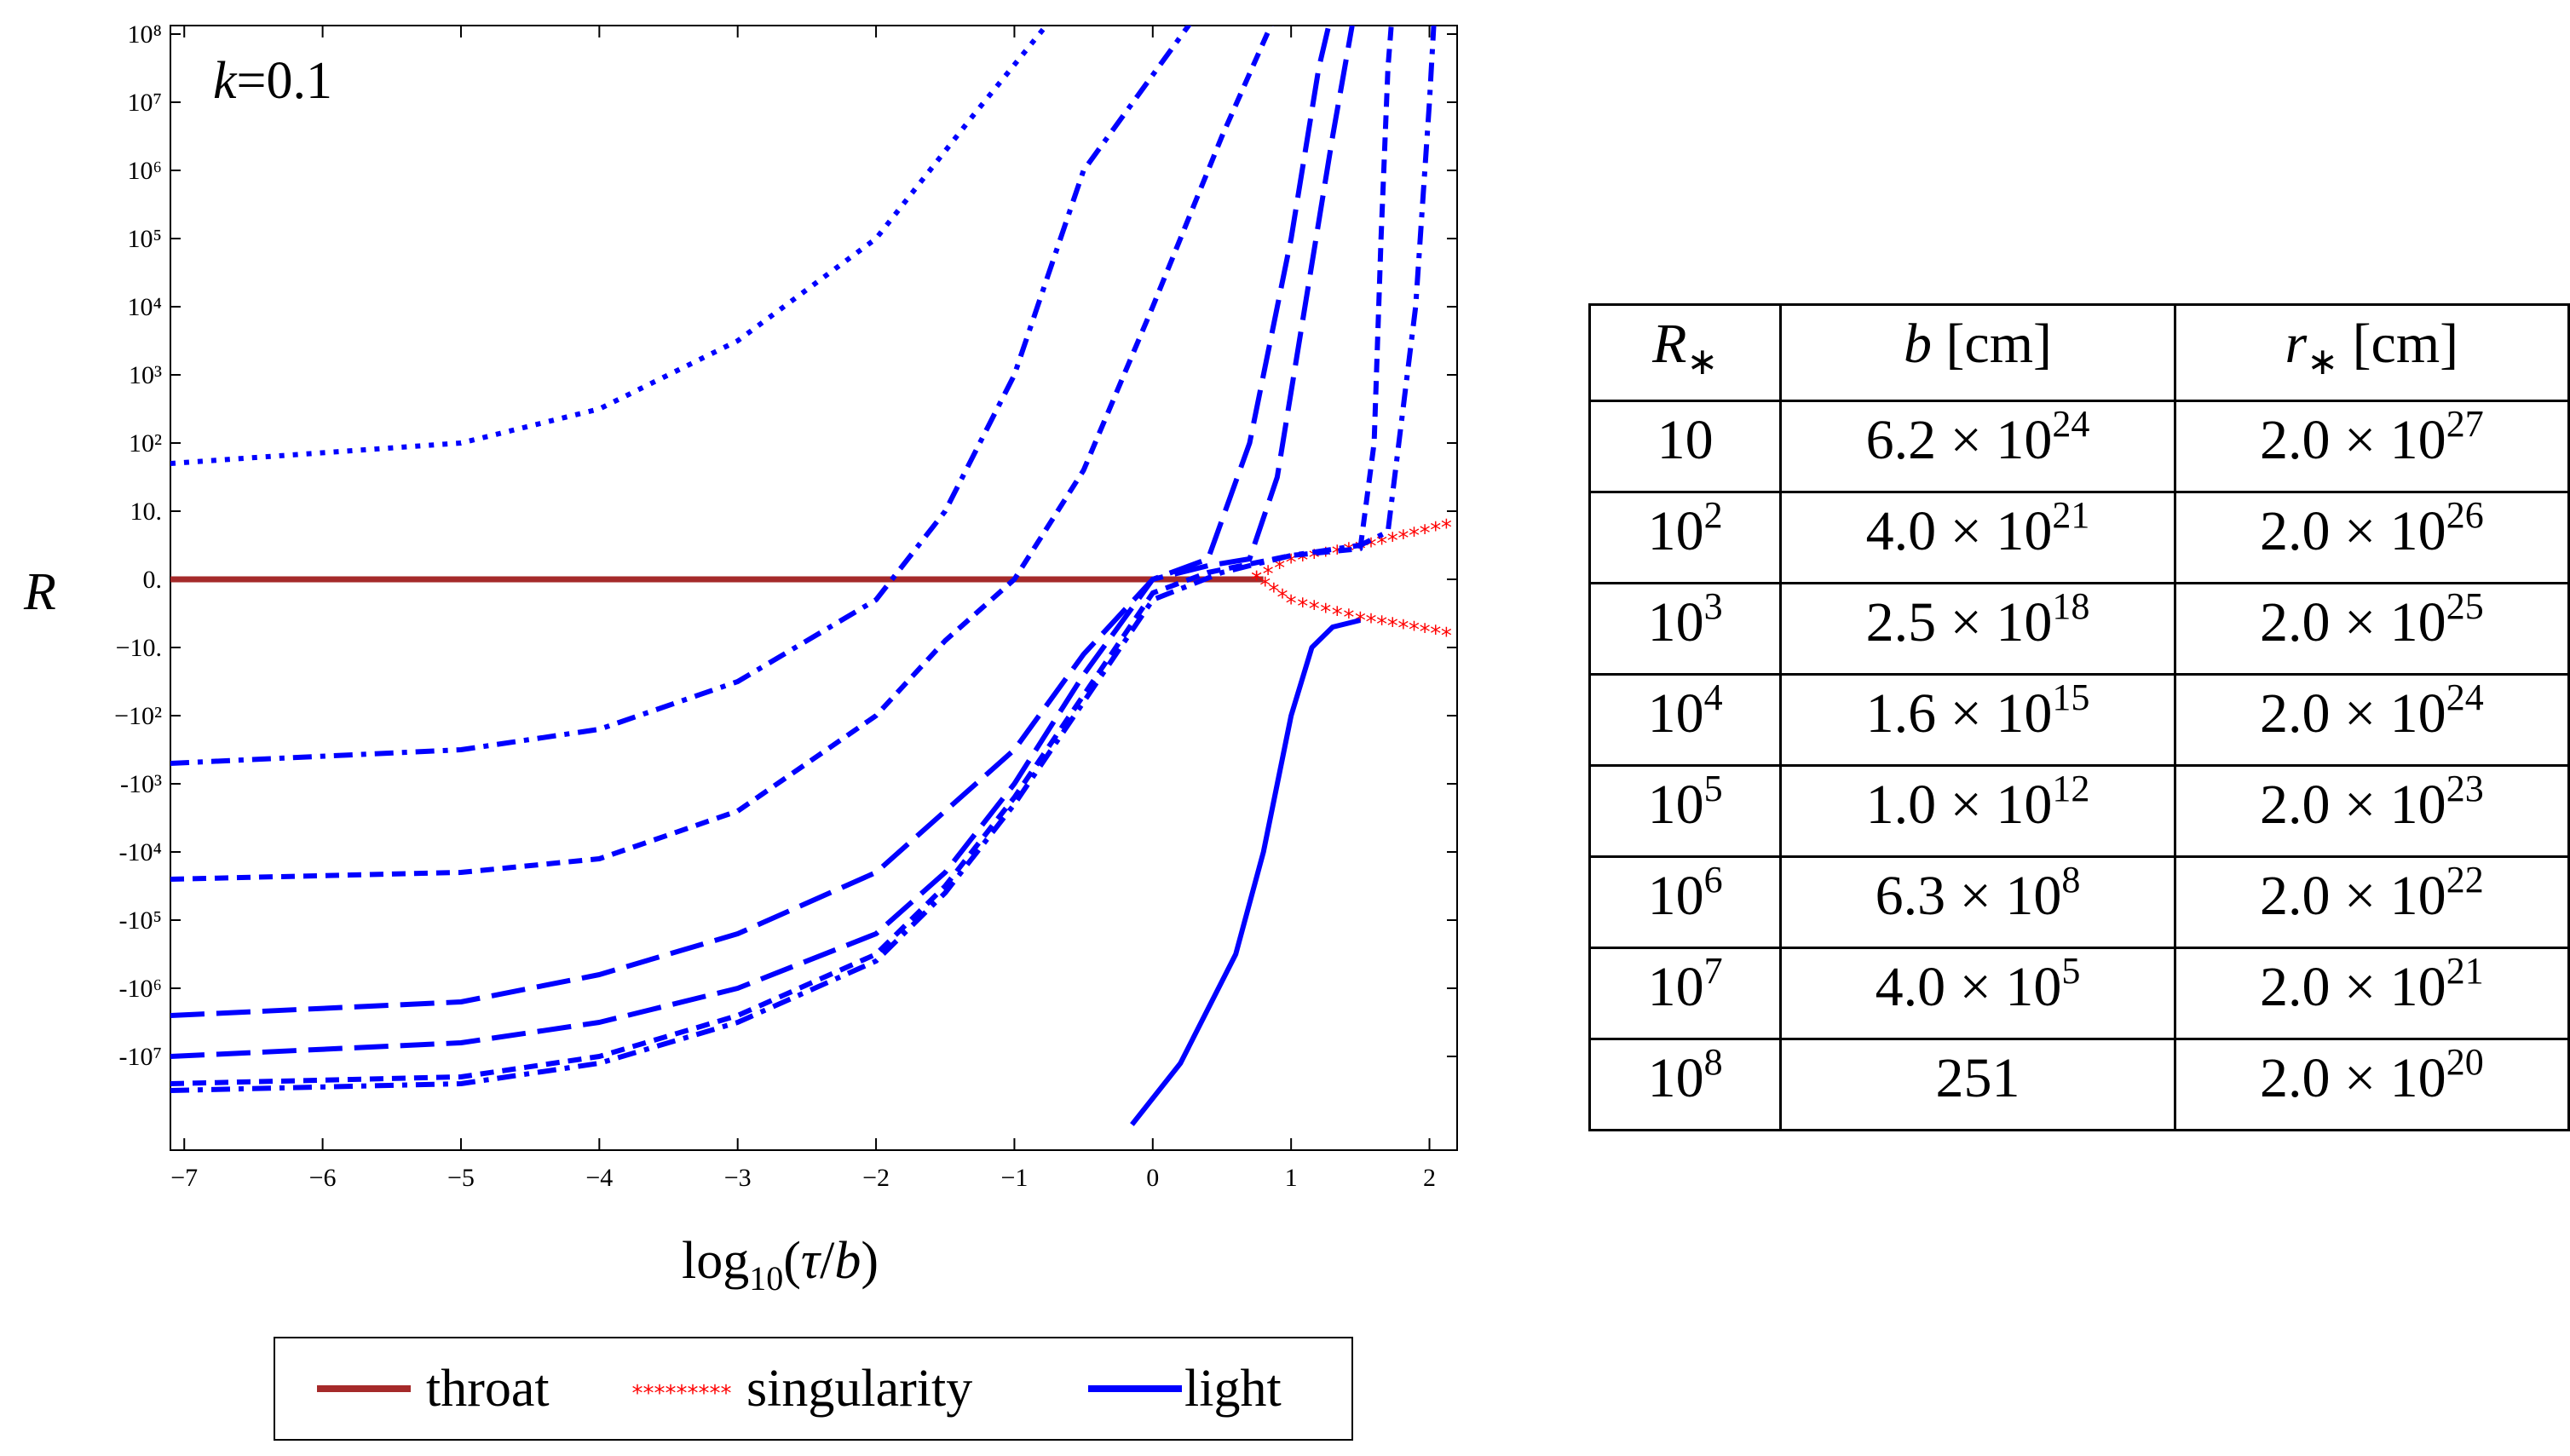 This screenshot has height=1456, width=2570. What do you see at coordinates (145, 375) in the screenshot?
I see `y-tick-label: 10³` at bounding box center [145, 375].